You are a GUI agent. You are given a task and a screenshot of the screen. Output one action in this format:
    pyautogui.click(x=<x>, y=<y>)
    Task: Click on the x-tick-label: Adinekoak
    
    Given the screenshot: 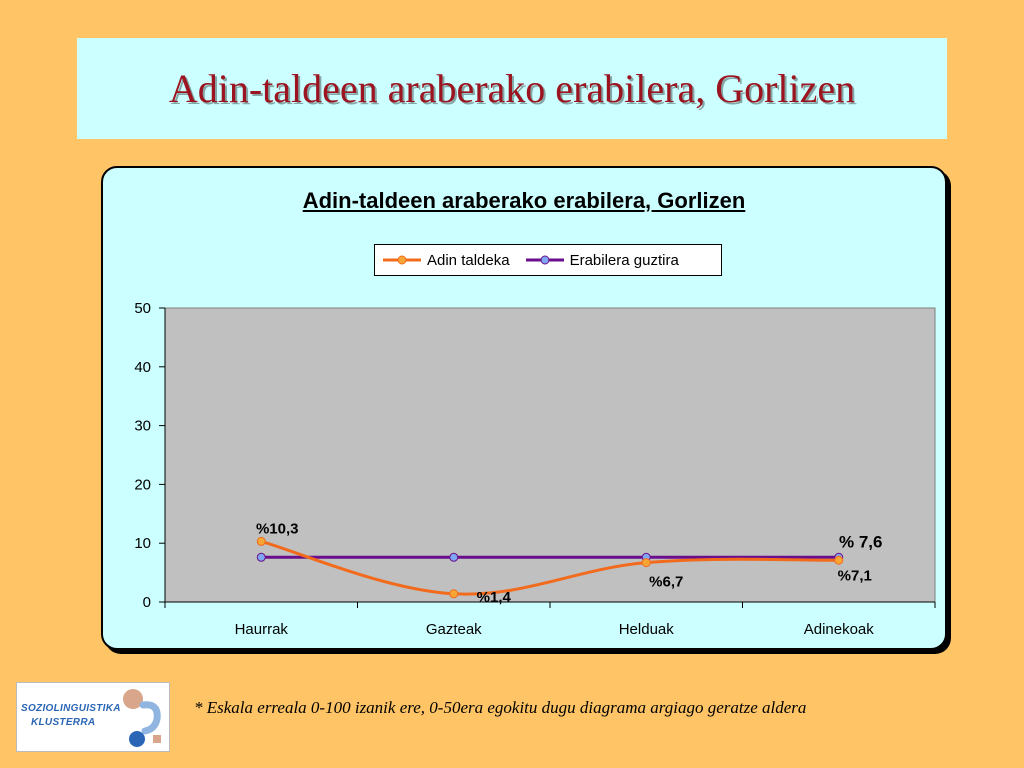 What is the action you would take?
    pyautogui.click(x=839, y=629)
    